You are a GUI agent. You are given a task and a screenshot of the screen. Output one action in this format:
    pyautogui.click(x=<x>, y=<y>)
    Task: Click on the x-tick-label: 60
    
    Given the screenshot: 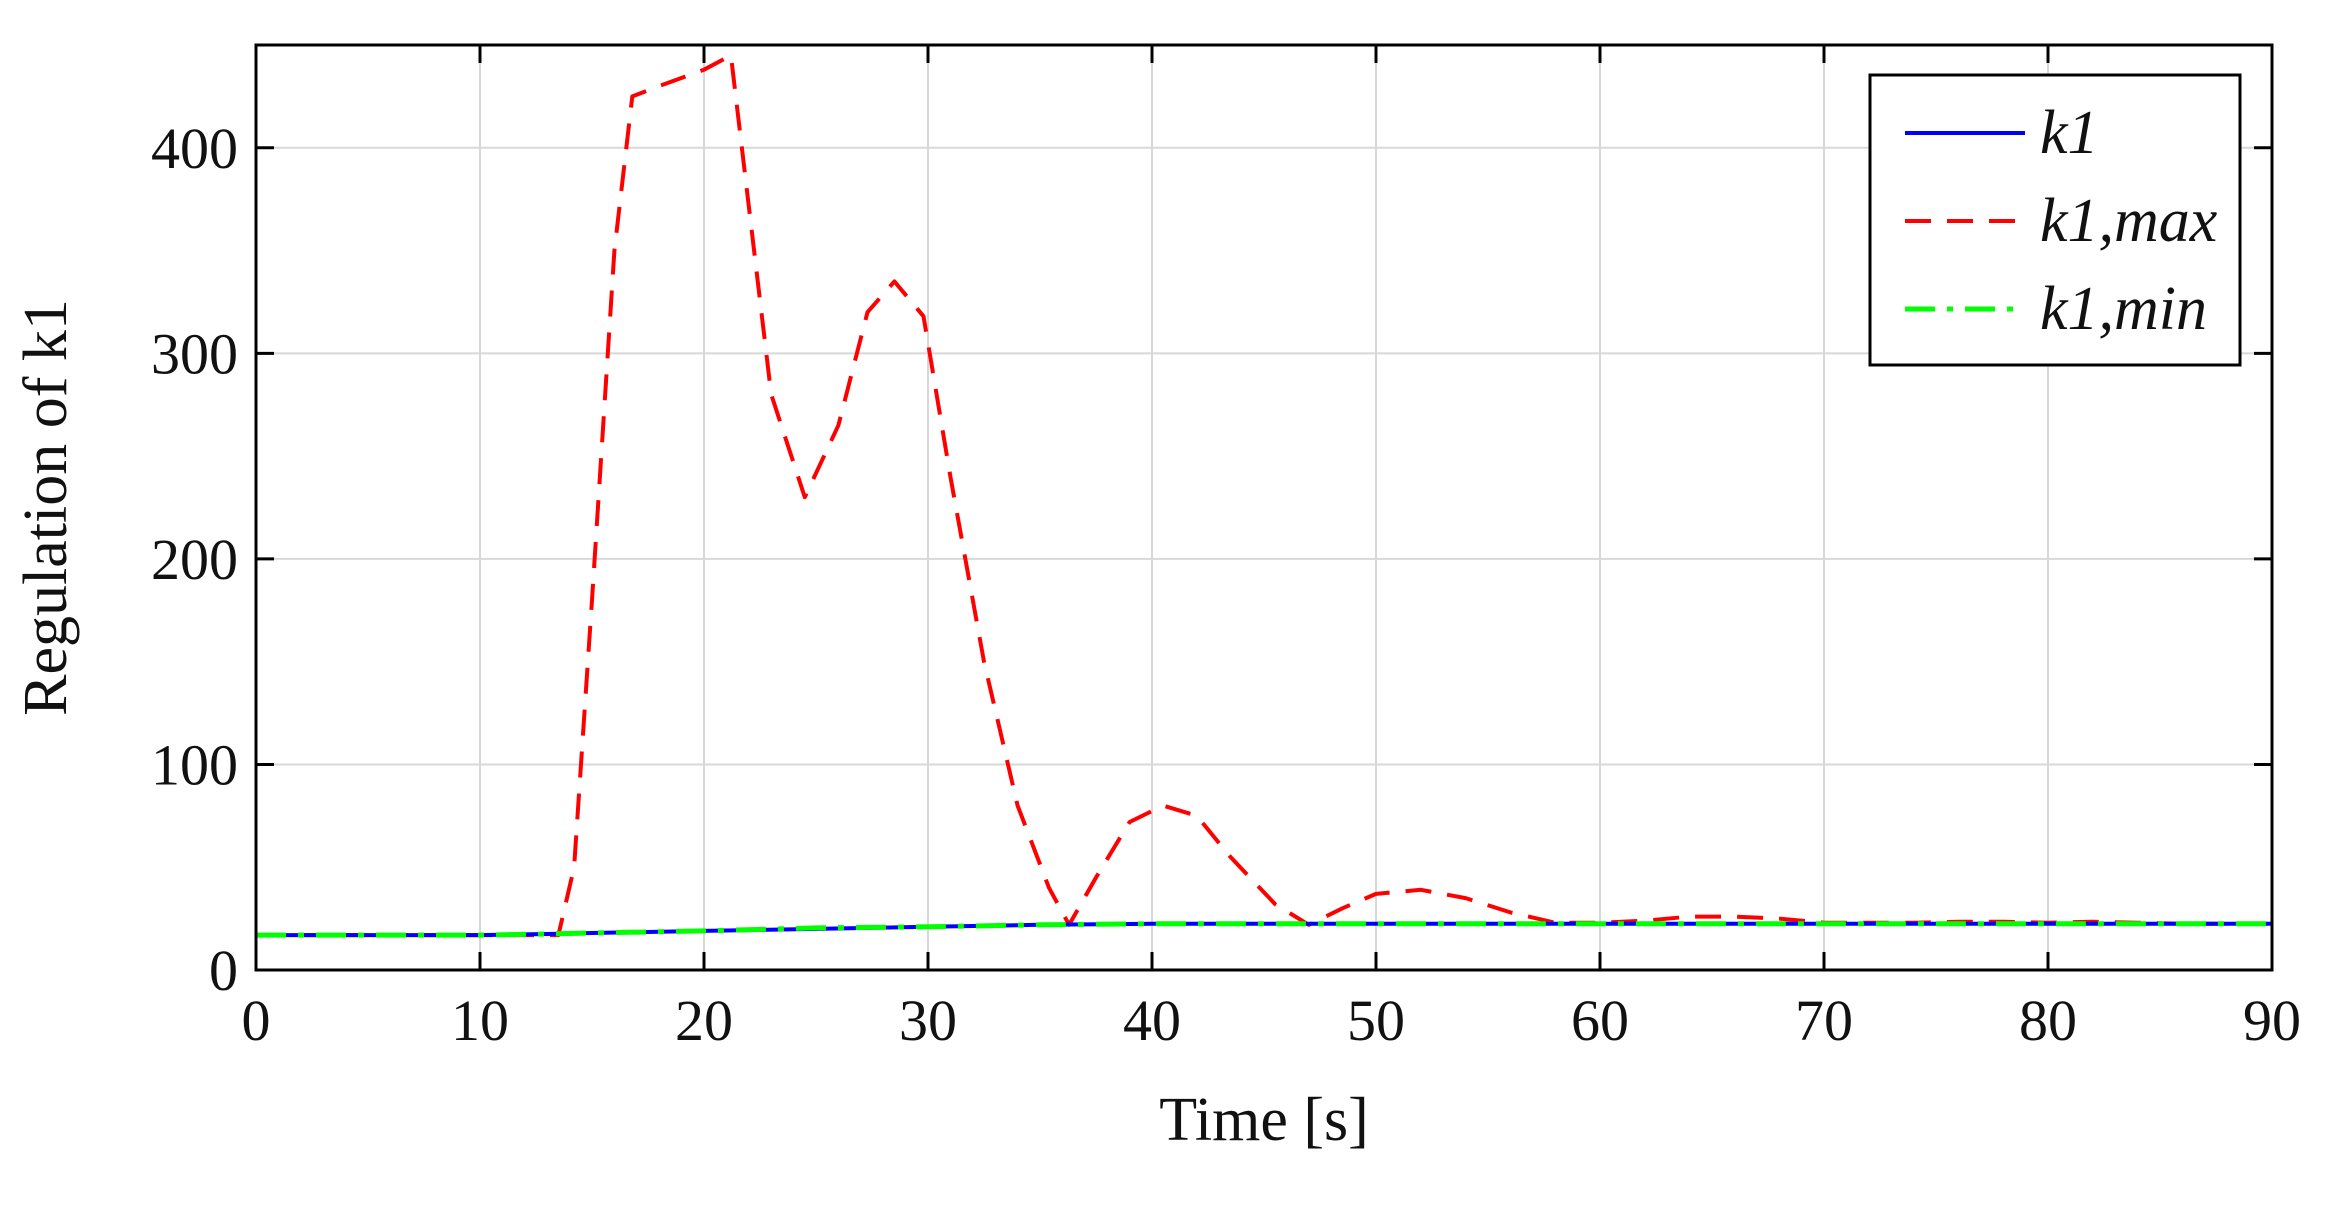 What is the action you would take?
    pyautogui.click(x=1600, y=1020)
    